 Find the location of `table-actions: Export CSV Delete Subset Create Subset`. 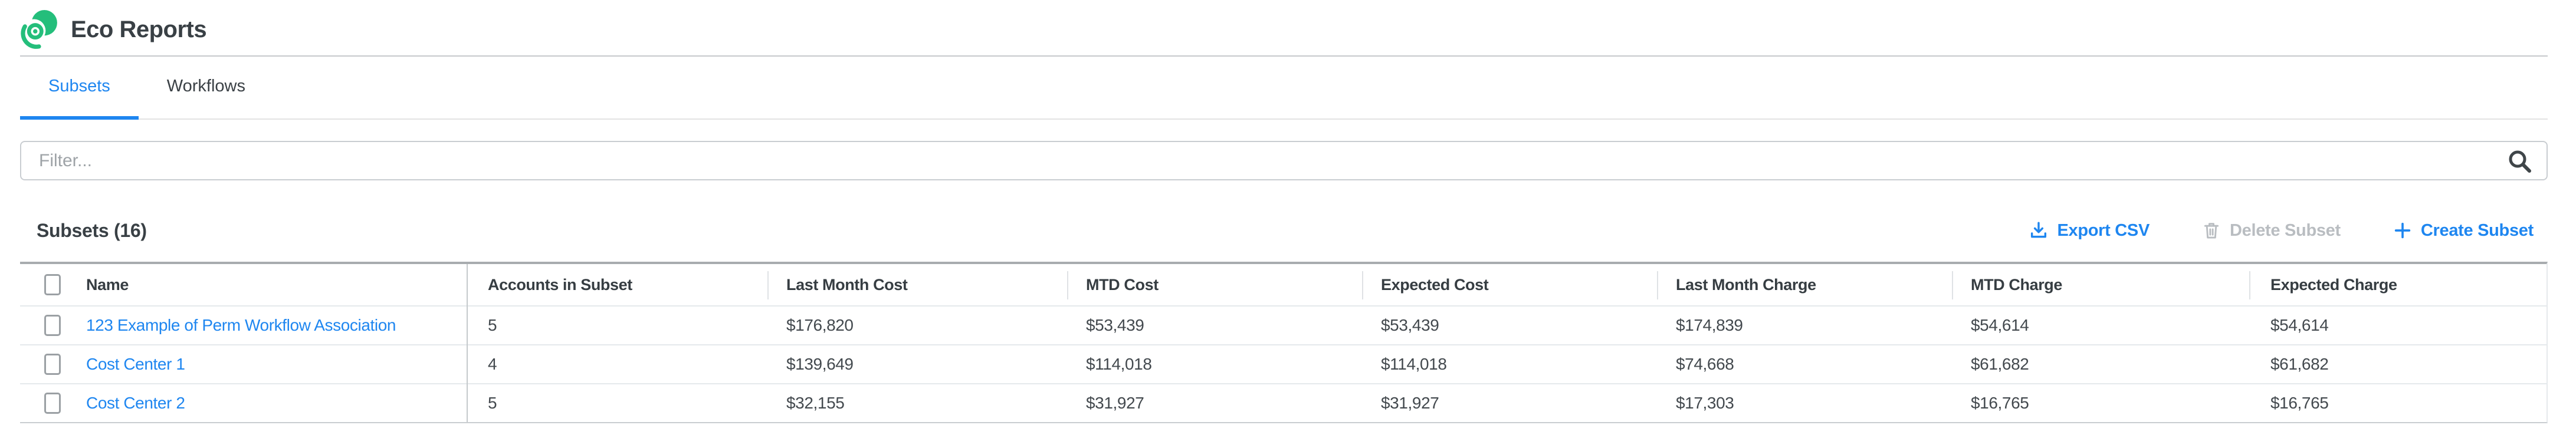

table-actions: Export CSV Delete Subset Create Subset is located at coordinates (2288, 230).